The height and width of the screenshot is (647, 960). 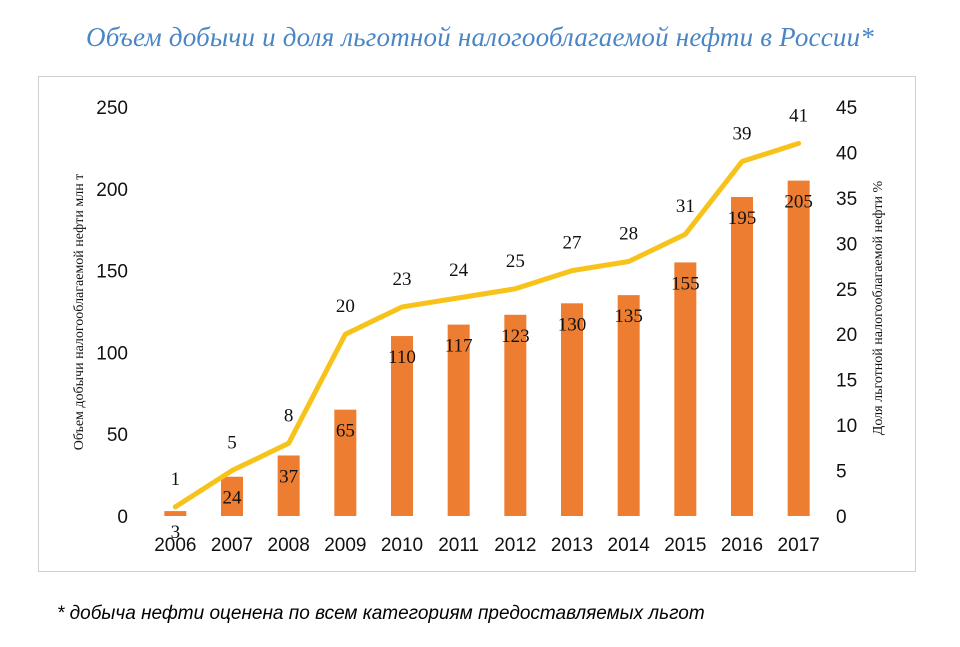 I want to click on x-tick-label: 2009, so click(x=345, y=545).